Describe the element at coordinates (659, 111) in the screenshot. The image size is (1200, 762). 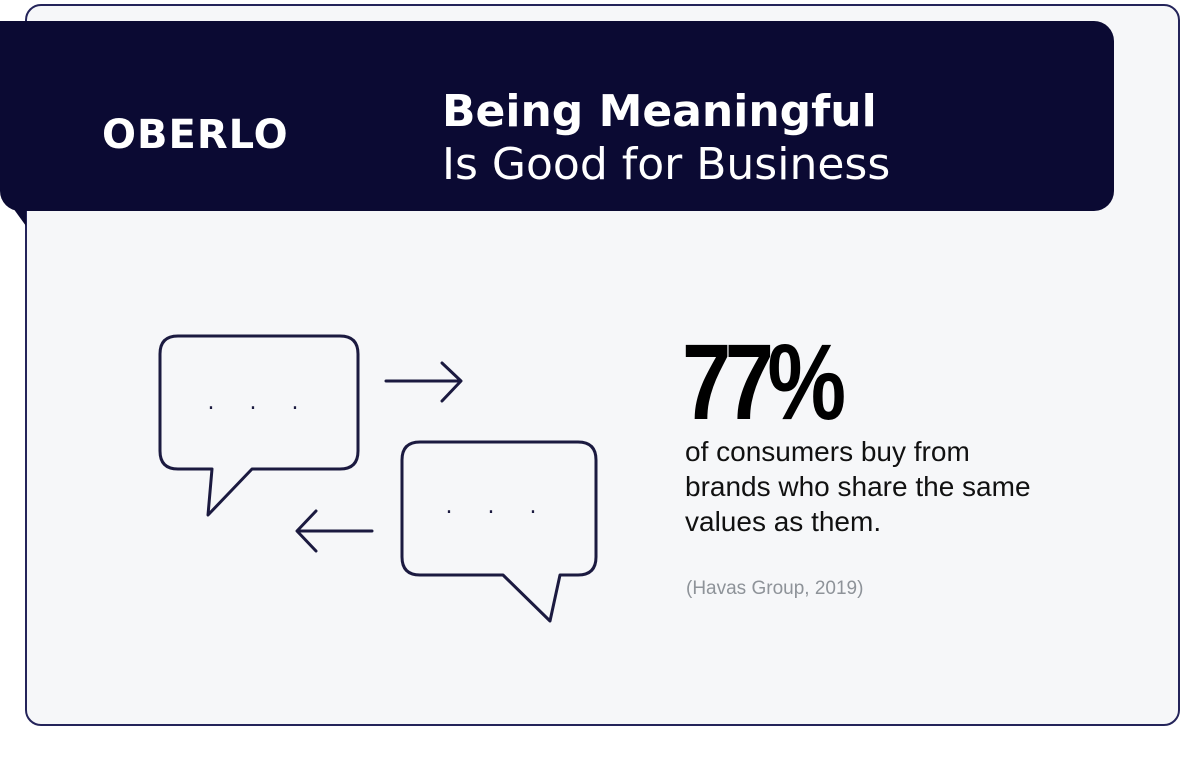
I see `page-title-line-1: Being Meaningful` at that location.